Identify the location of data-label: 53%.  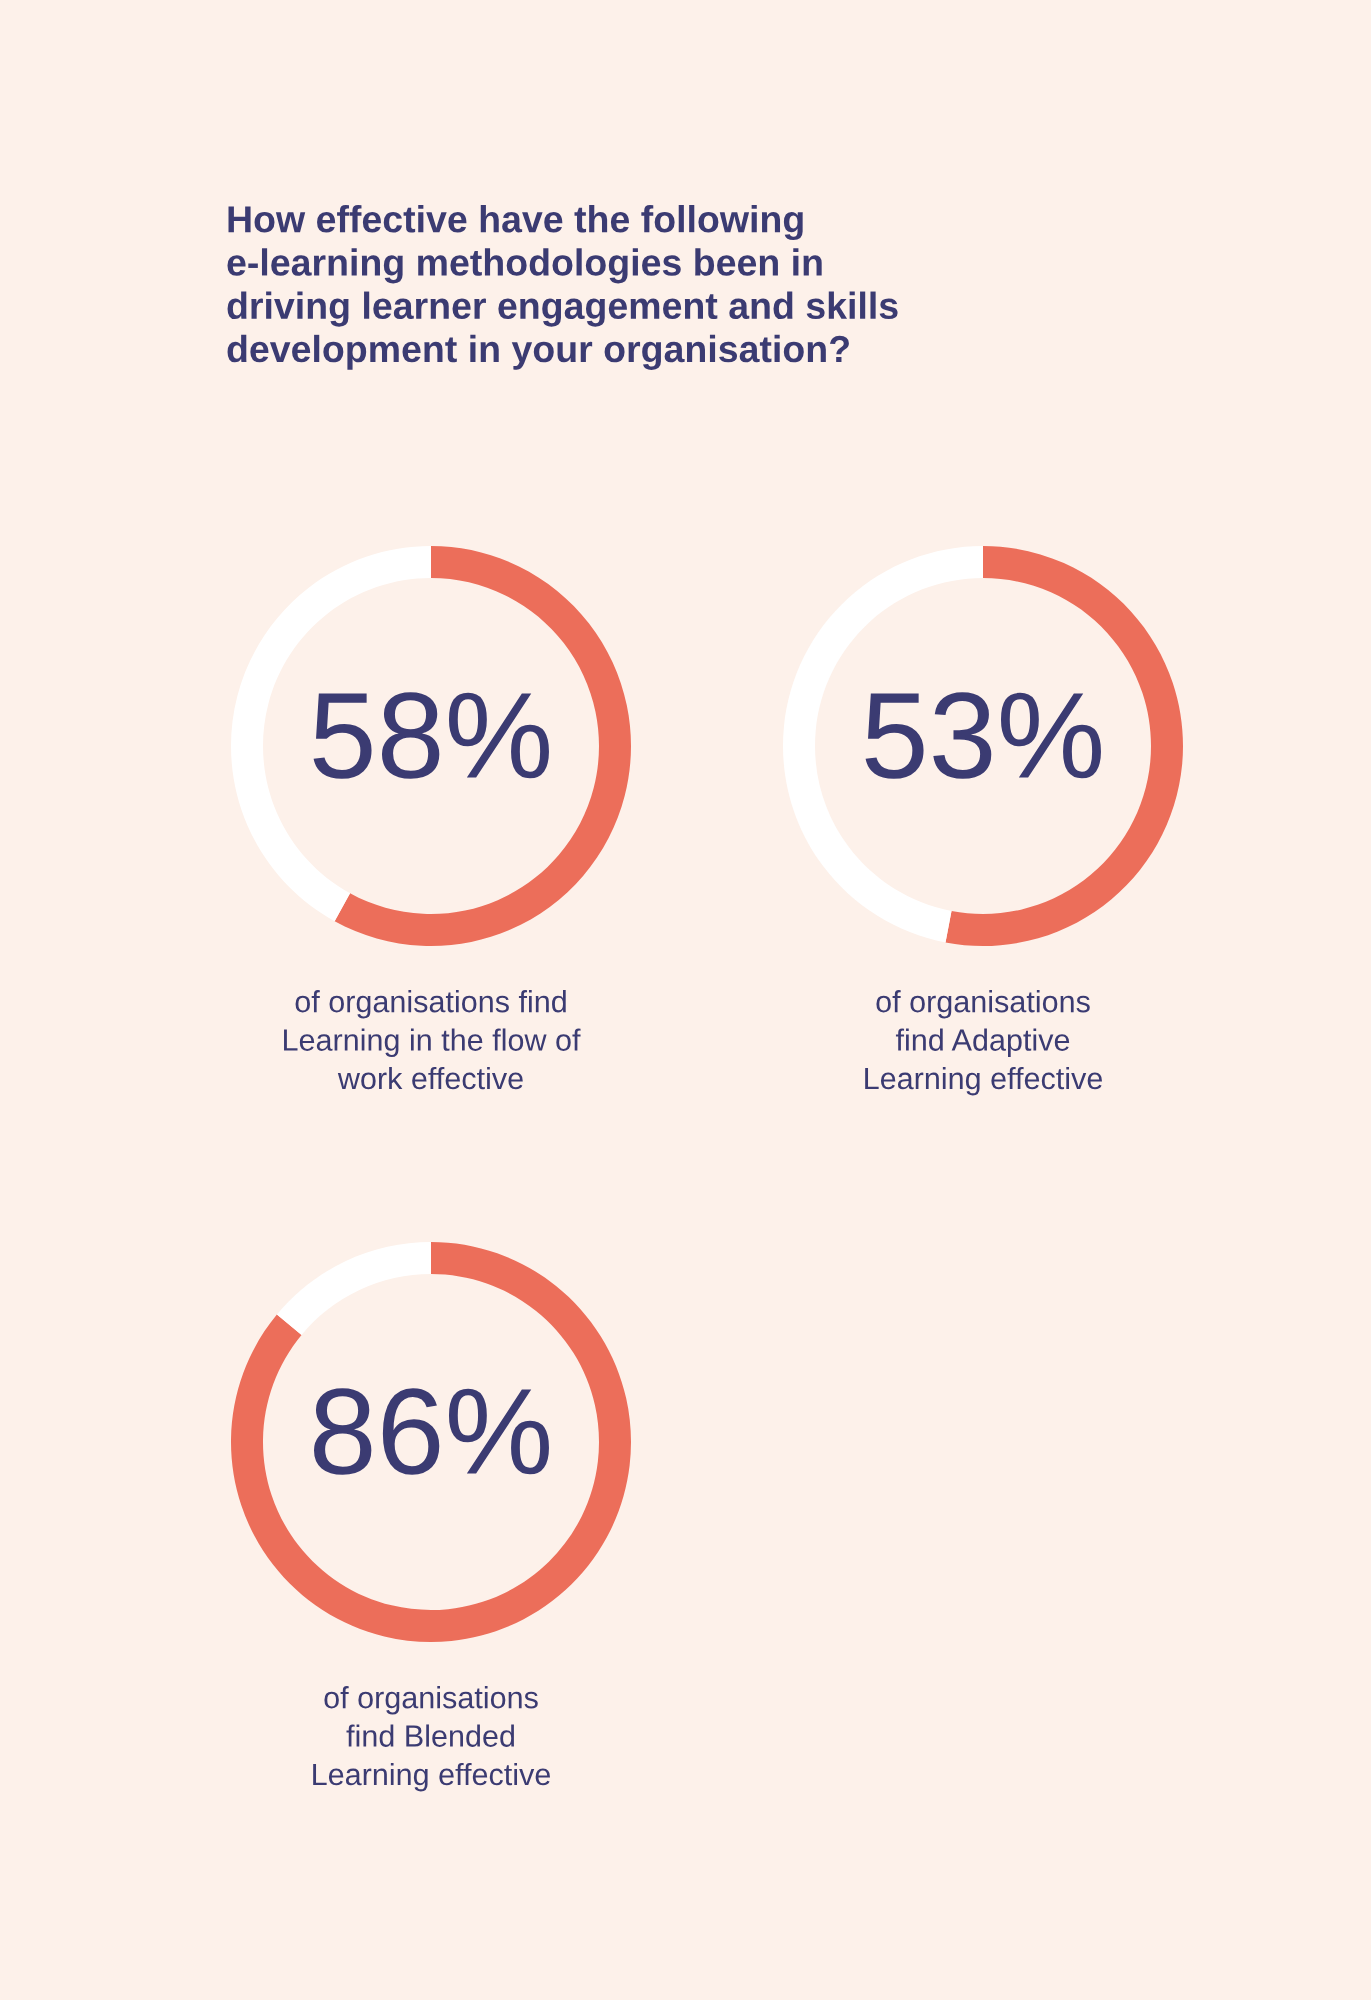
(983, 735).